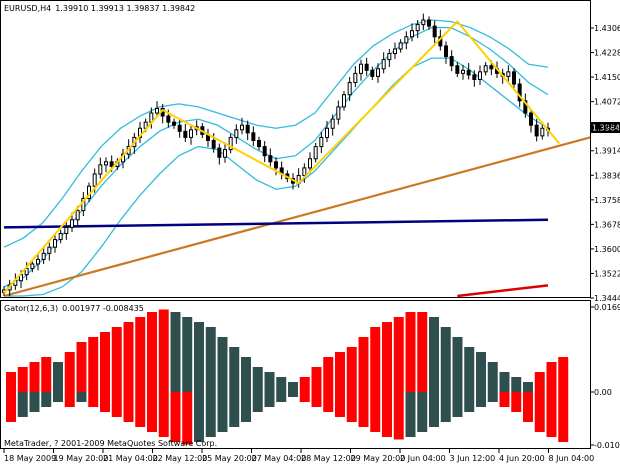 This screenshot has height=465, width=620. I want to click on price-tick-label: 1.42285, so click(607, 53).